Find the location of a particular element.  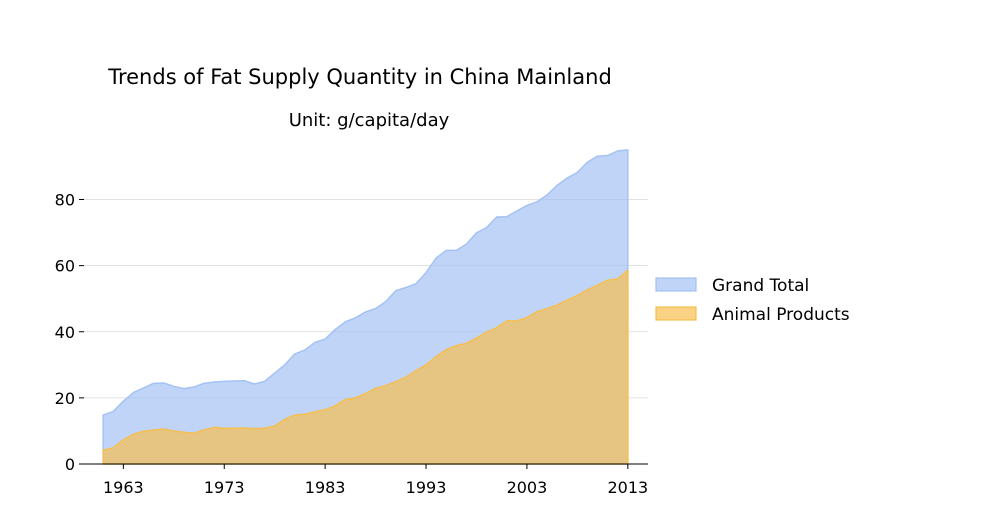

x-tick-label: 1983 is located at coordinates (325, 487).